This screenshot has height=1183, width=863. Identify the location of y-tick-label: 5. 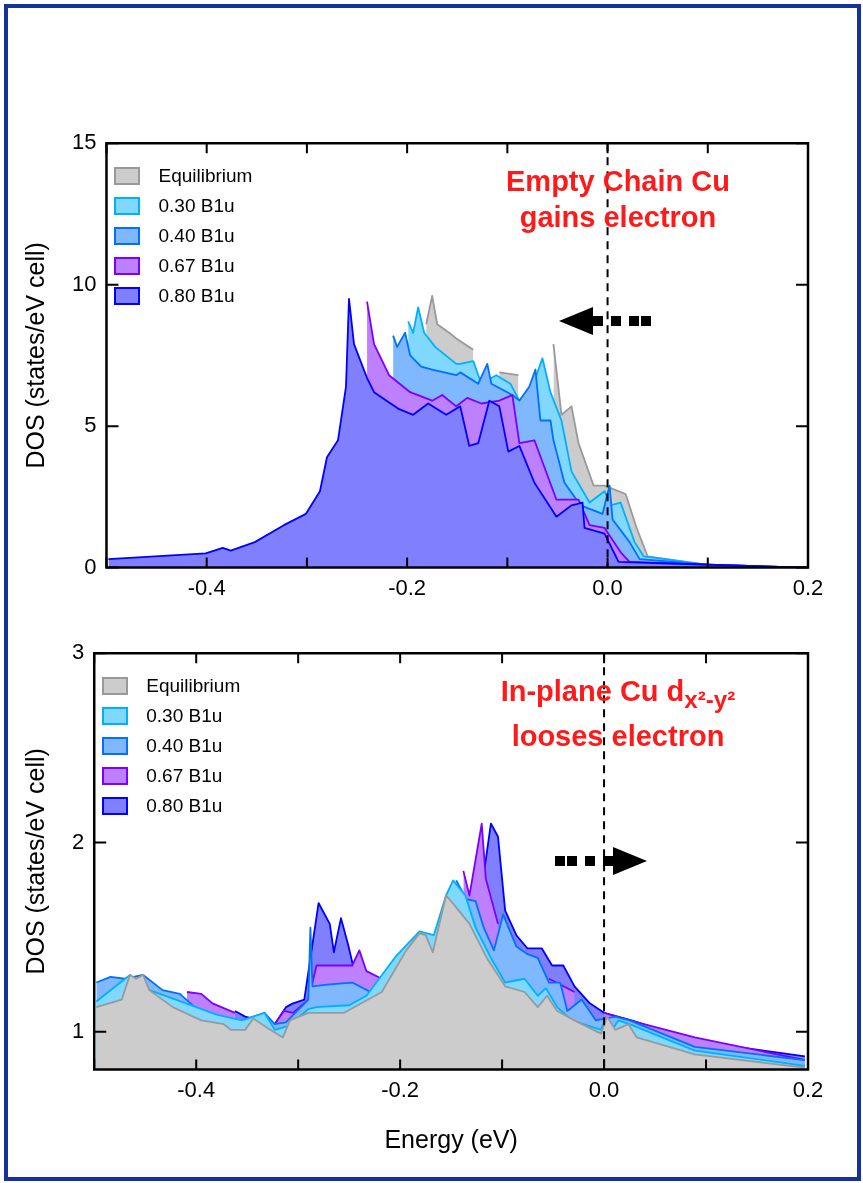
(90, 425).